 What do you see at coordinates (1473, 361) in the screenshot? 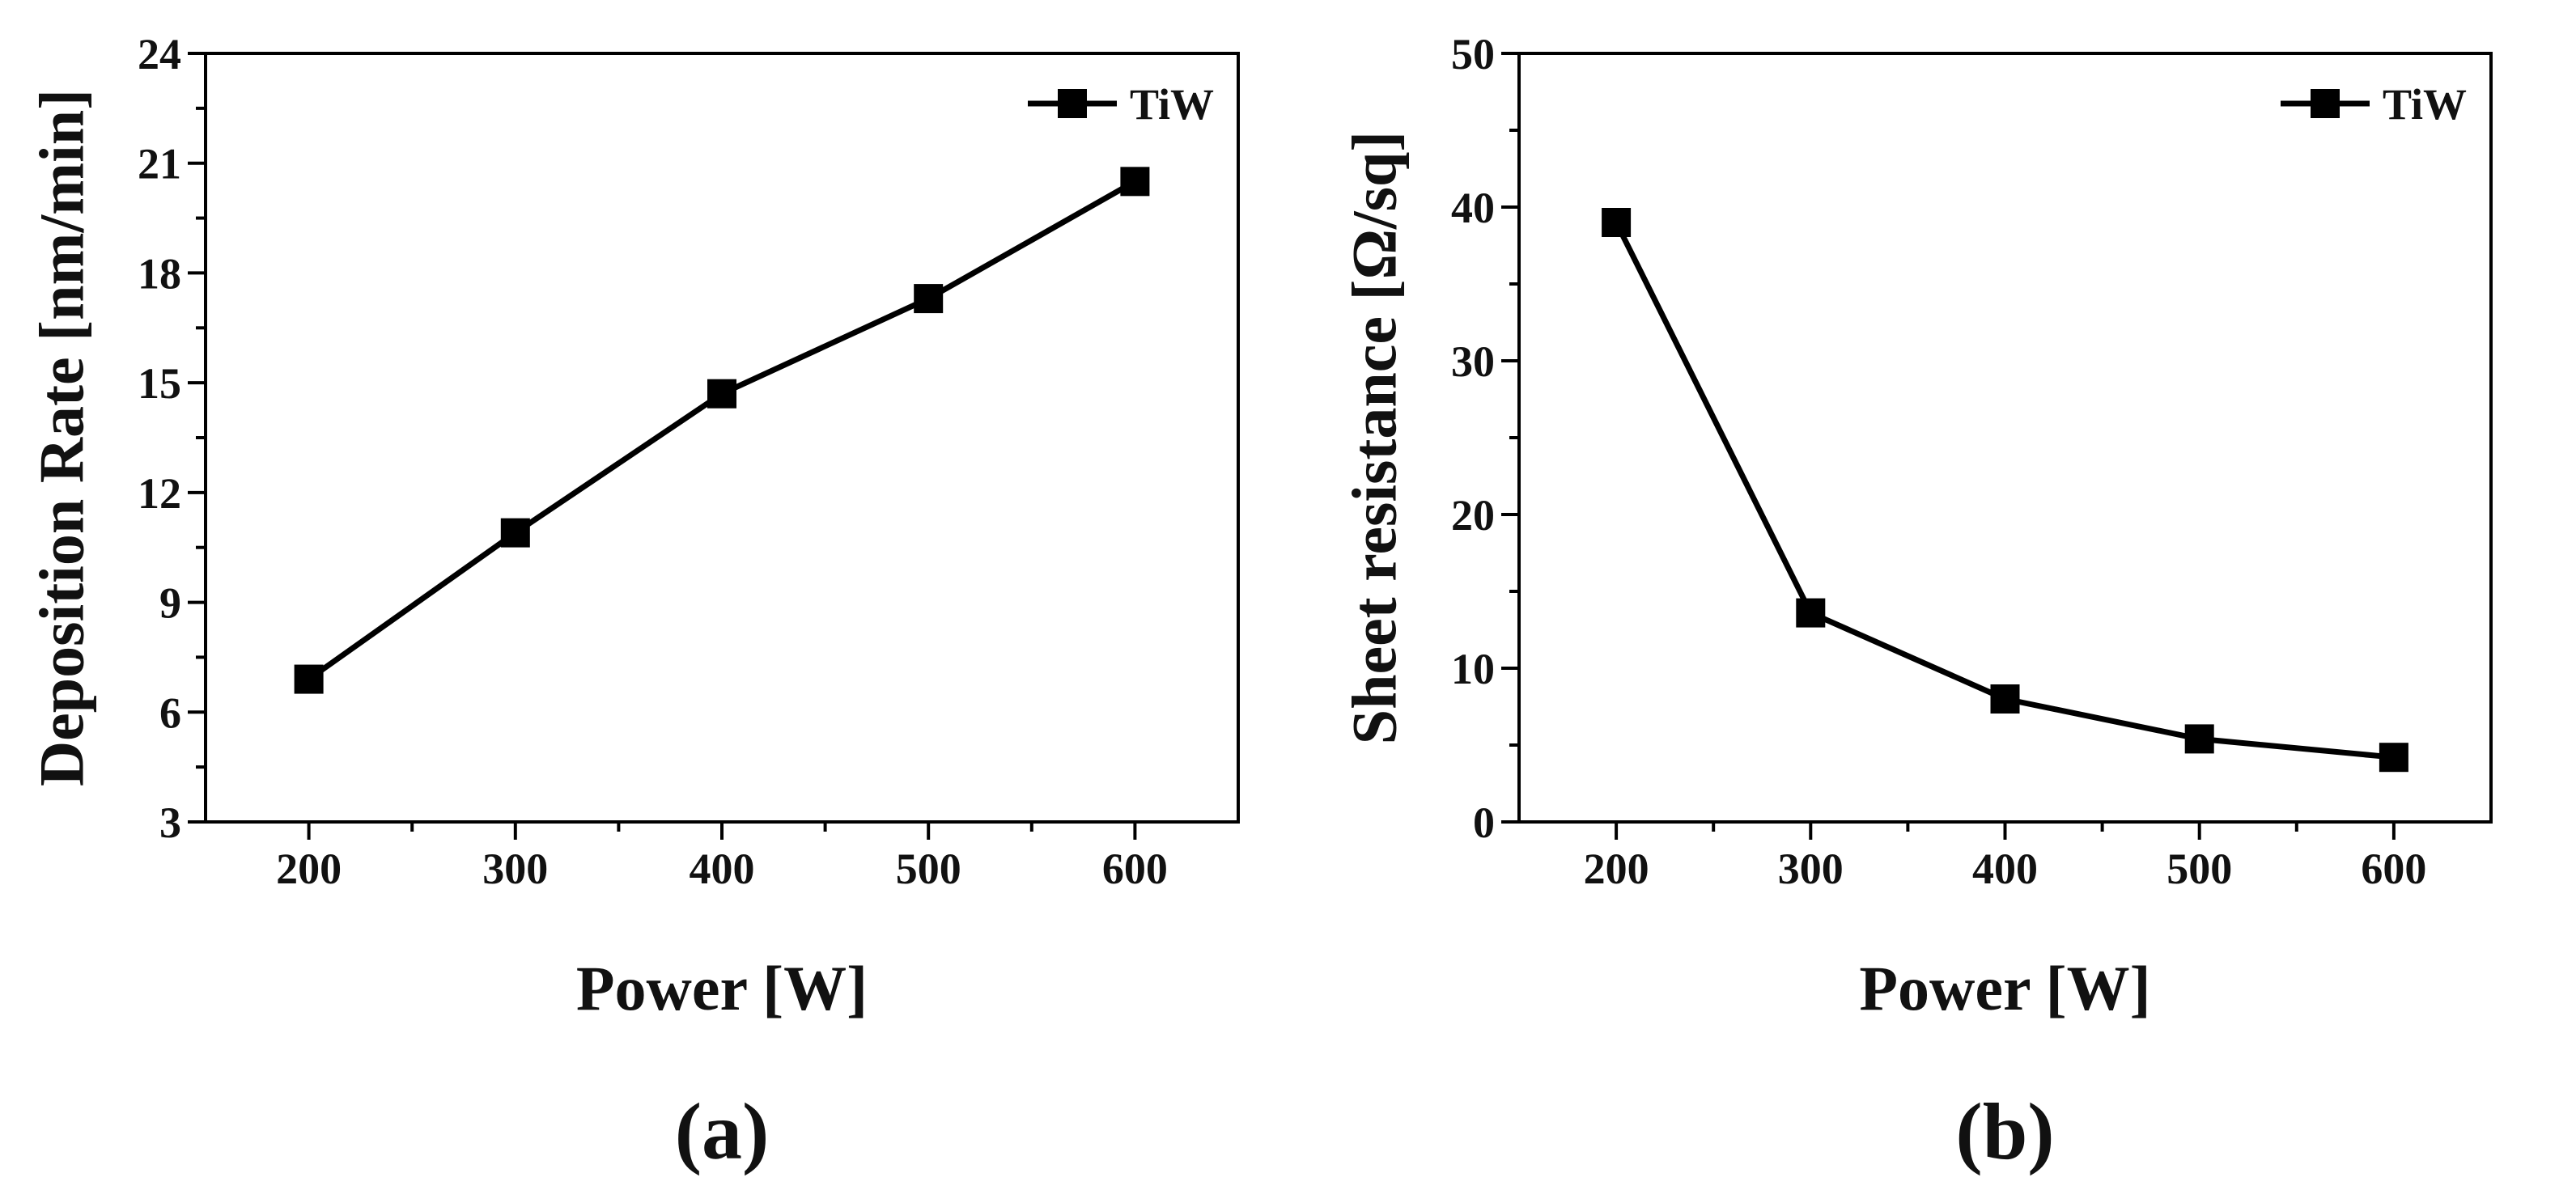
I see `y-tick-label: 30` at bounding box center [1473, 361].